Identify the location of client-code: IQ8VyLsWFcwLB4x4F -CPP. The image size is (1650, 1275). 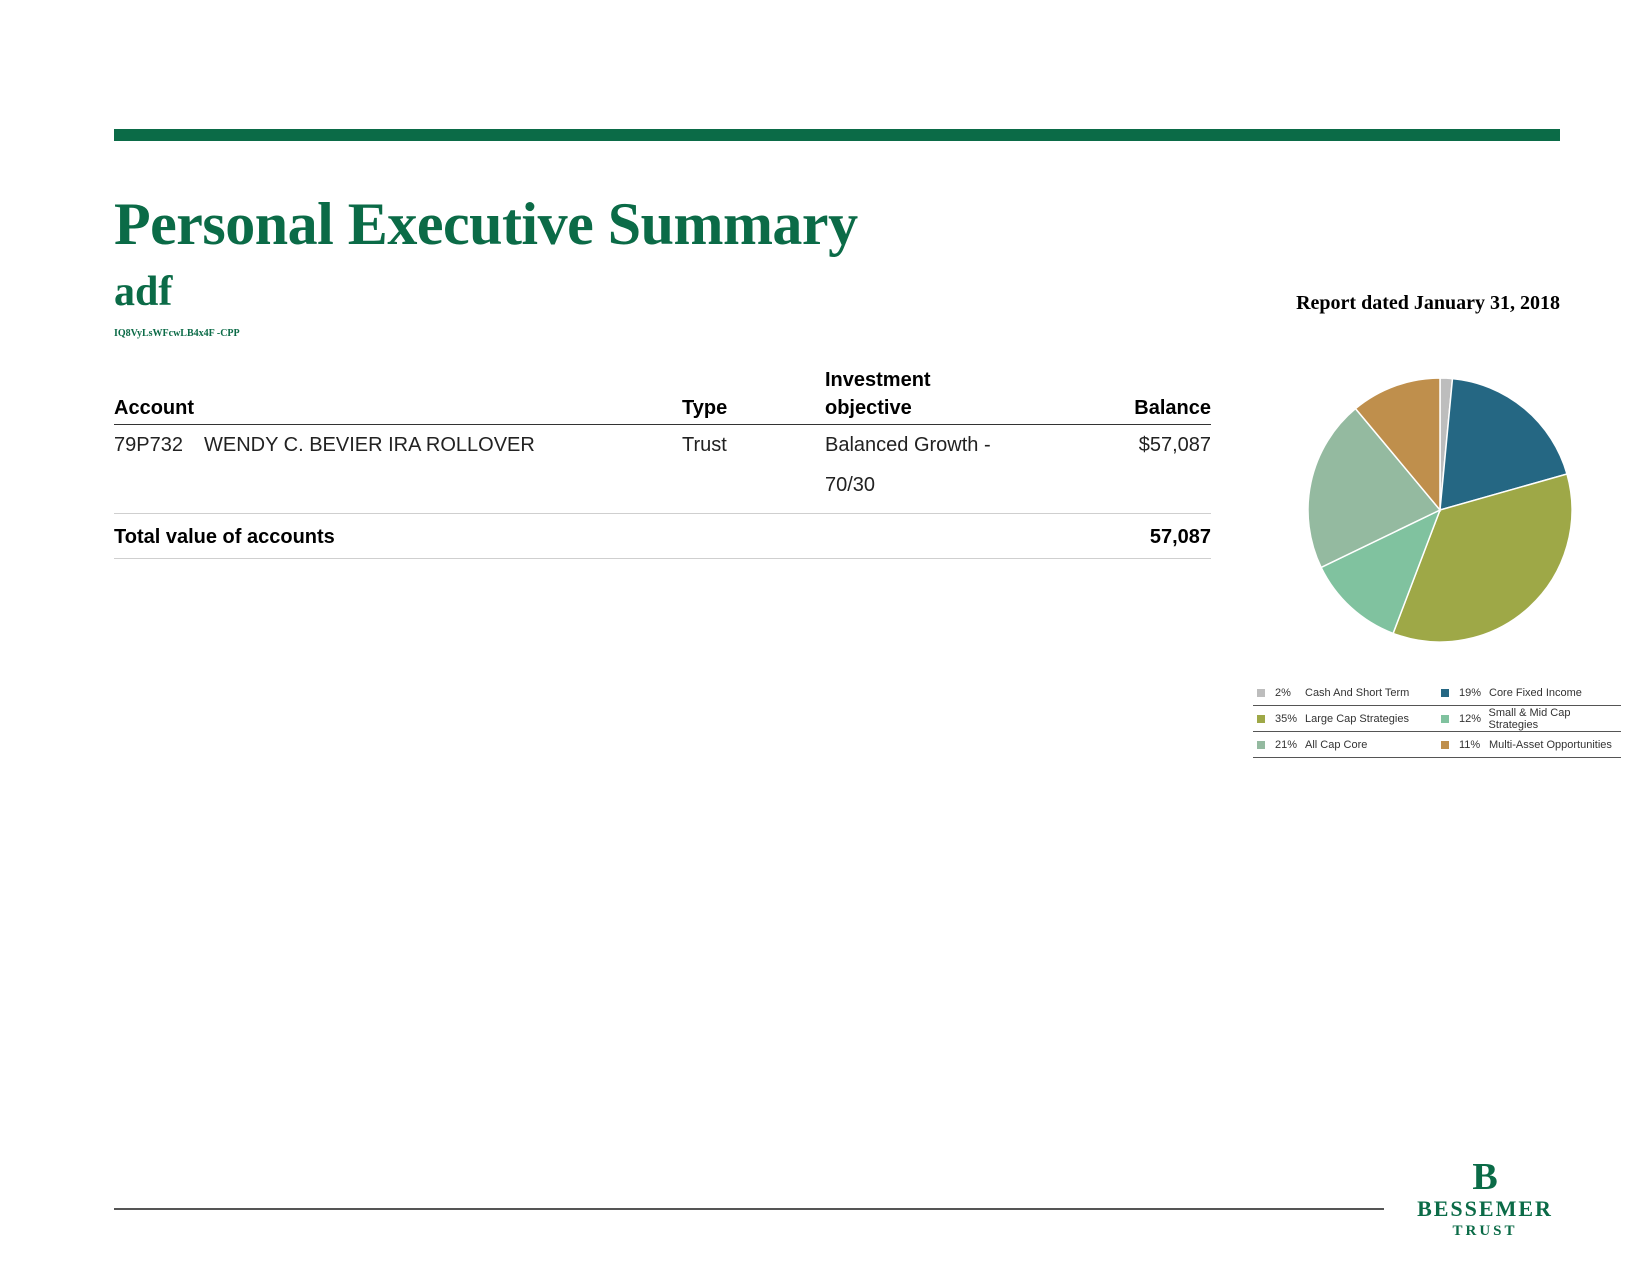
(177, 333).